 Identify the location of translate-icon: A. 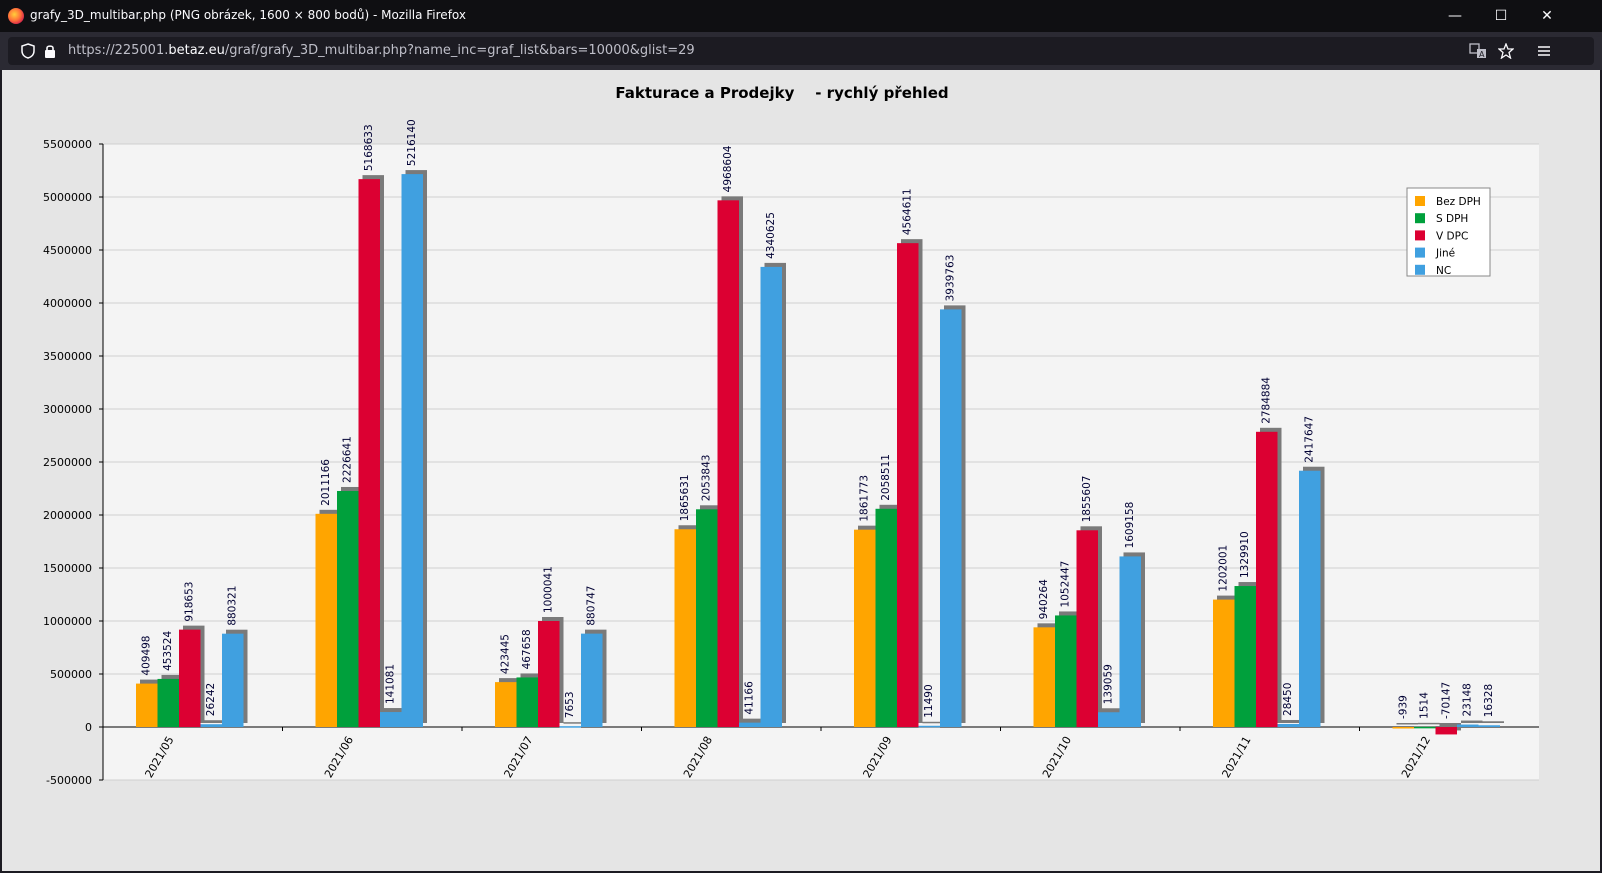
(1478, 51).